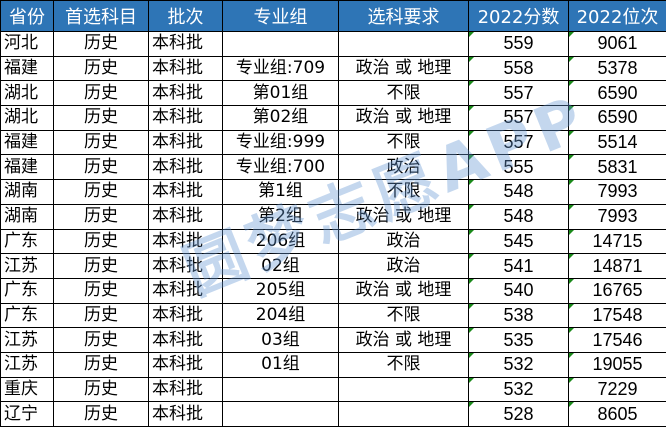 Image resolution: width=666 pixels, height=427 pixels. I want to click on table-cell: 9061, so click(617, 44).